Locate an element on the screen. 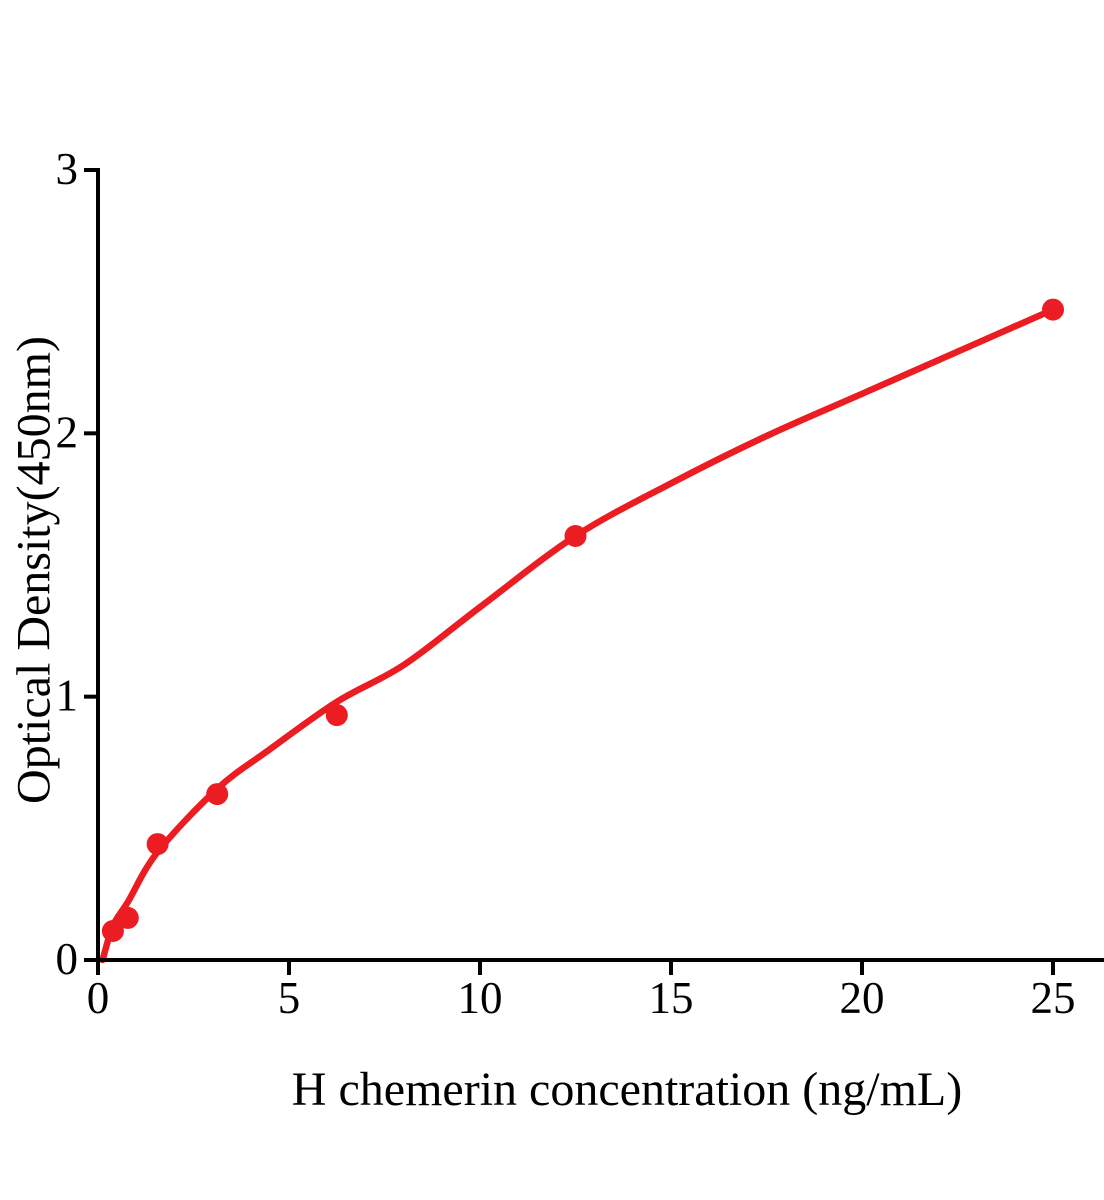 The image size is (1104, 1200). x-tick-label: 10 is located at coordinates (480, 998).